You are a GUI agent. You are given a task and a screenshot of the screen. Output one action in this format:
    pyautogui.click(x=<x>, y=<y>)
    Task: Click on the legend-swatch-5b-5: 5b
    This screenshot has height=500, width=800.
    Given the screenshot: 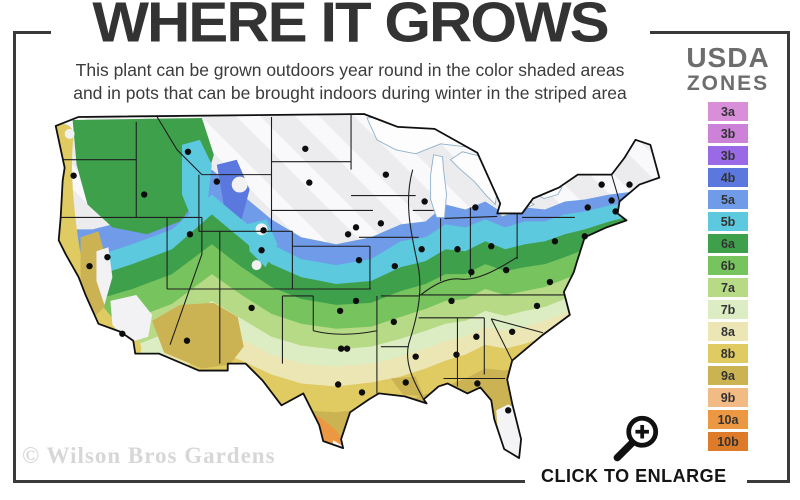 What is the action you would take?
    pyautogui.click(x=728, y=221)
    